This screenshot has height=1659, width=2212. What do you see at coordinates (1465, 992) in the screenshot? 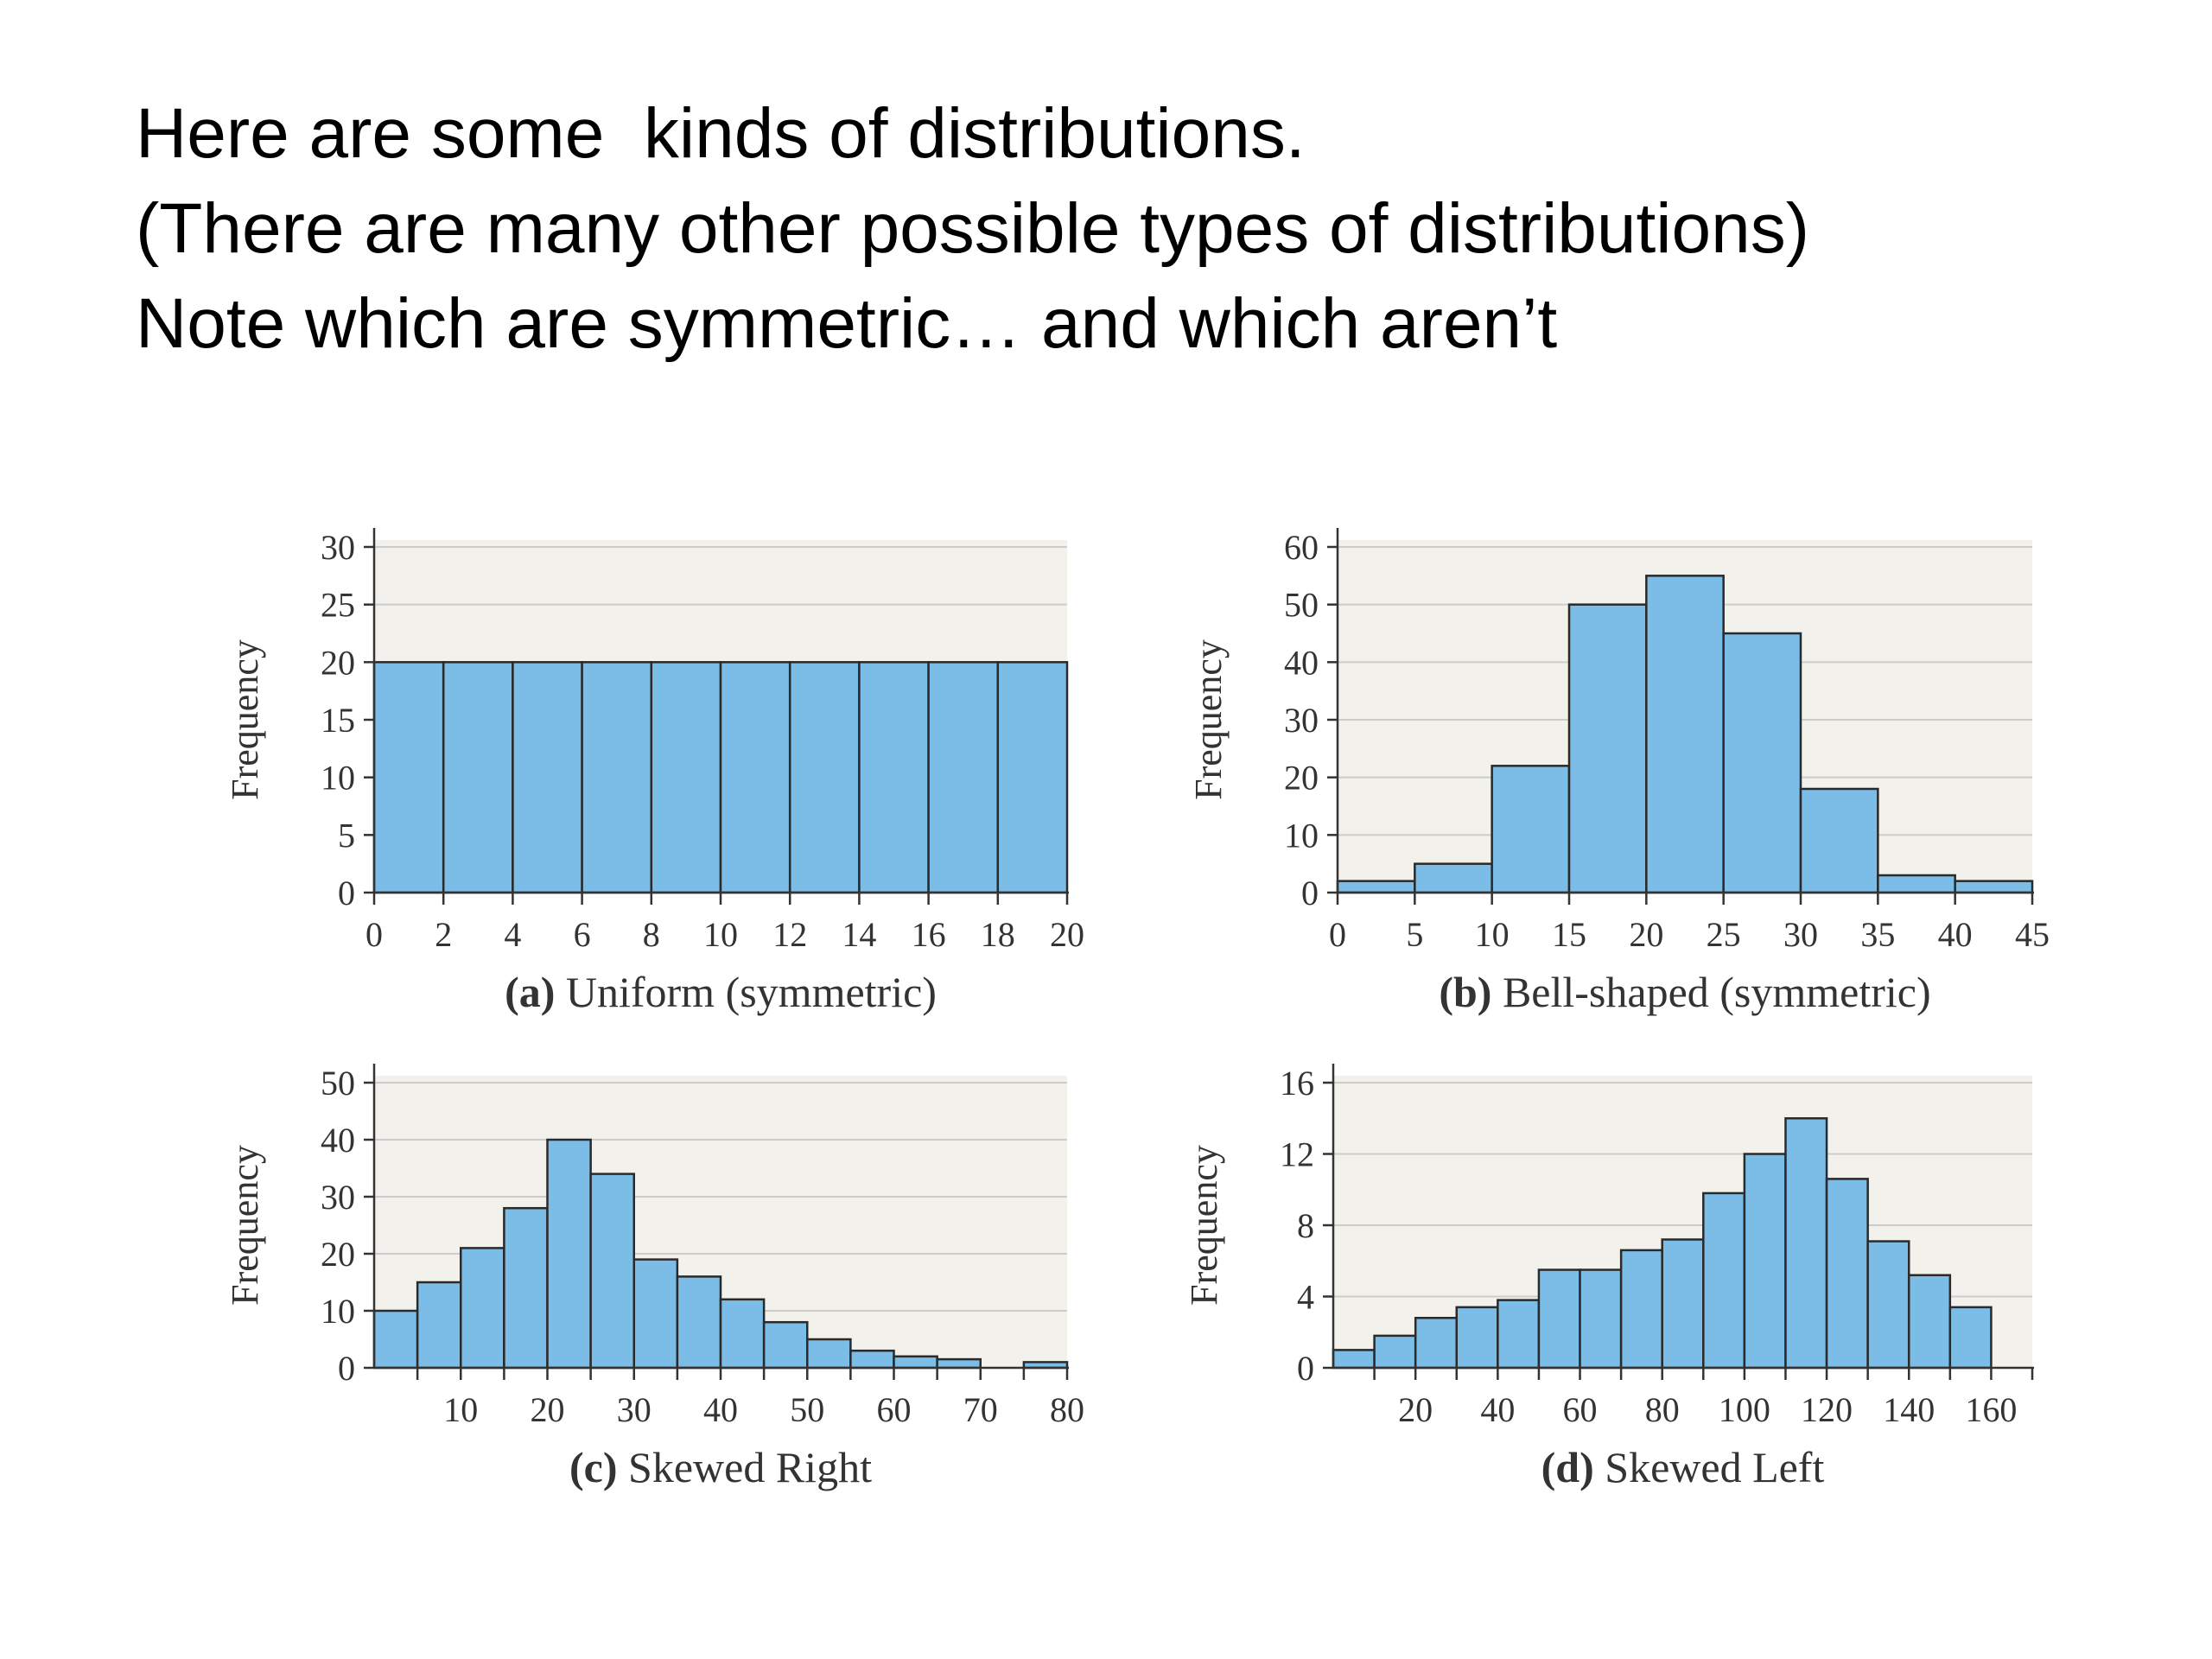
I see `caption-letter: (b)` at bounding box center [1465, 992].